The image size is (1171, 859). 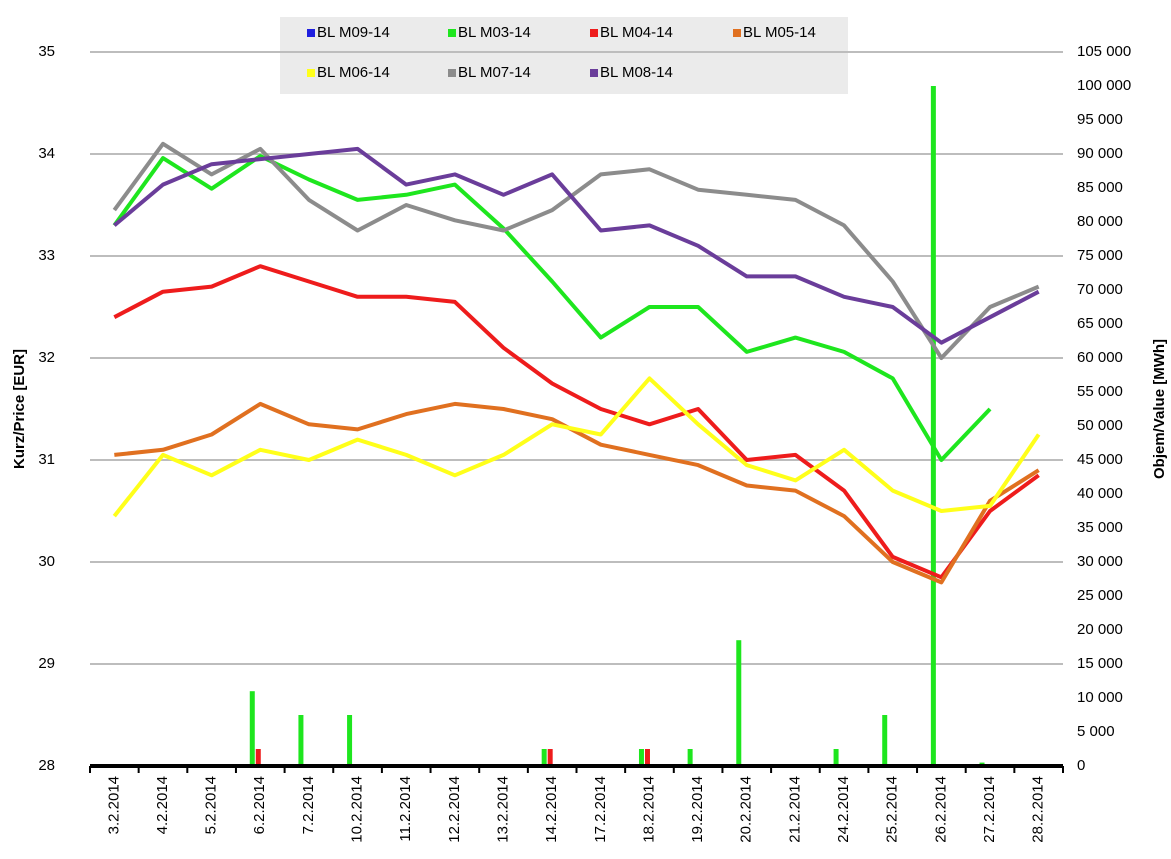 I want to click on x-tick-label: 17.2.2014, so click(x=600, y=809).